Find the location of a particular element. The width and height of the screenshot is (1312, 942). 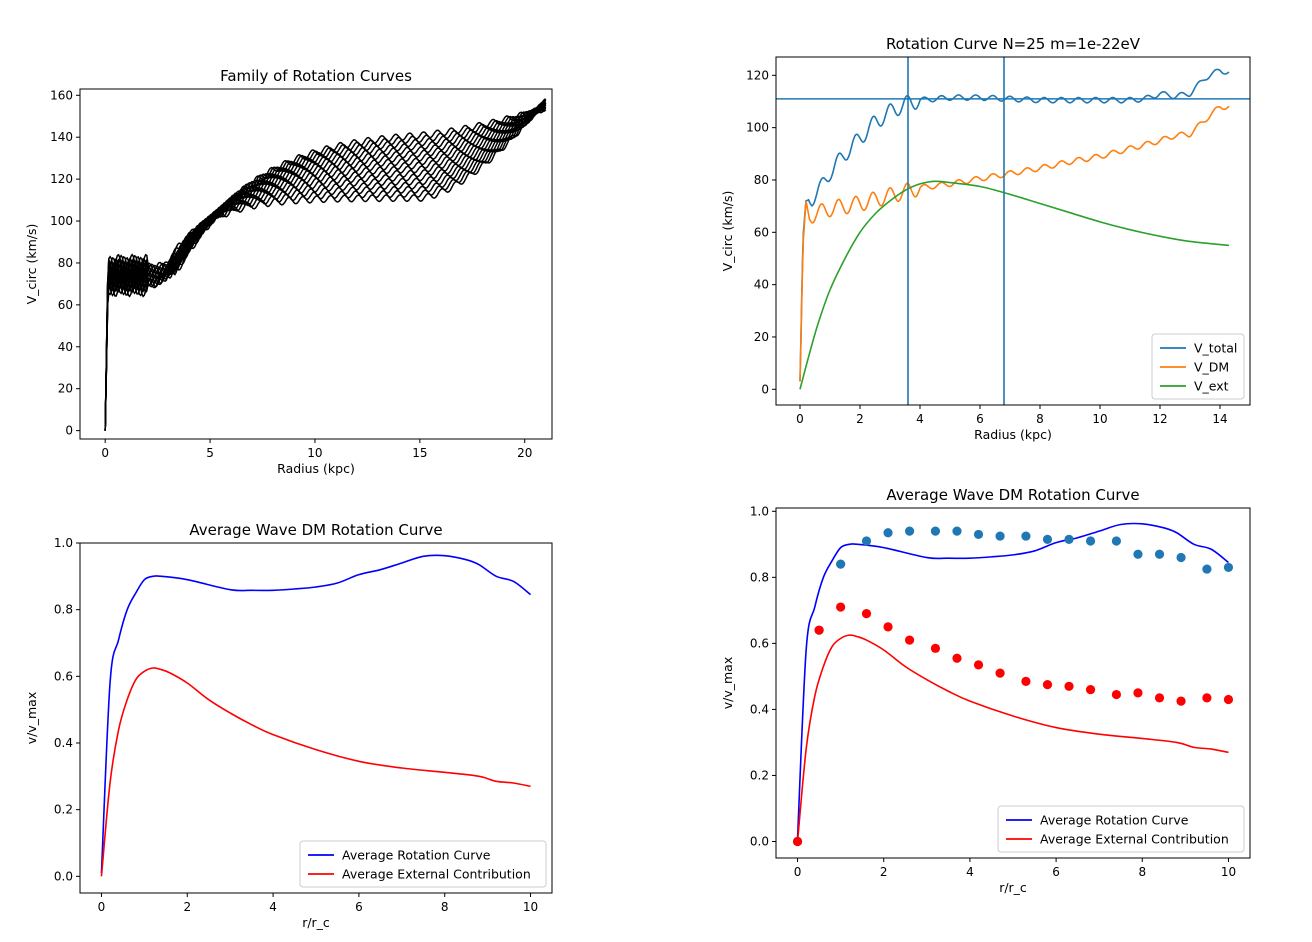

avg_left-legend-label: Average Rotation Curve is located at coordinates (416, 855).